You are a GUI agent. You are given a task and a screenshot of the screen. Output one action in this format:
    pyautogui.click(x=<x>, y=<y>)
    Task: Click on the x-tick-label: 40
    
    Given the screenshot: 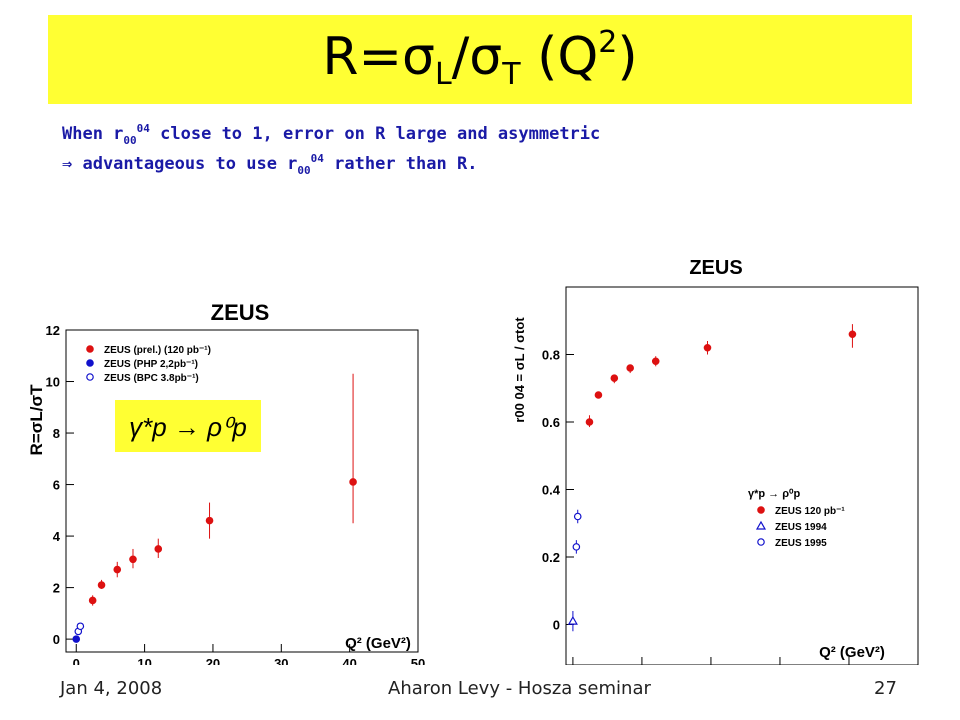 What is the action you would take?
    pyautogui.click(x=349, y=660)
    